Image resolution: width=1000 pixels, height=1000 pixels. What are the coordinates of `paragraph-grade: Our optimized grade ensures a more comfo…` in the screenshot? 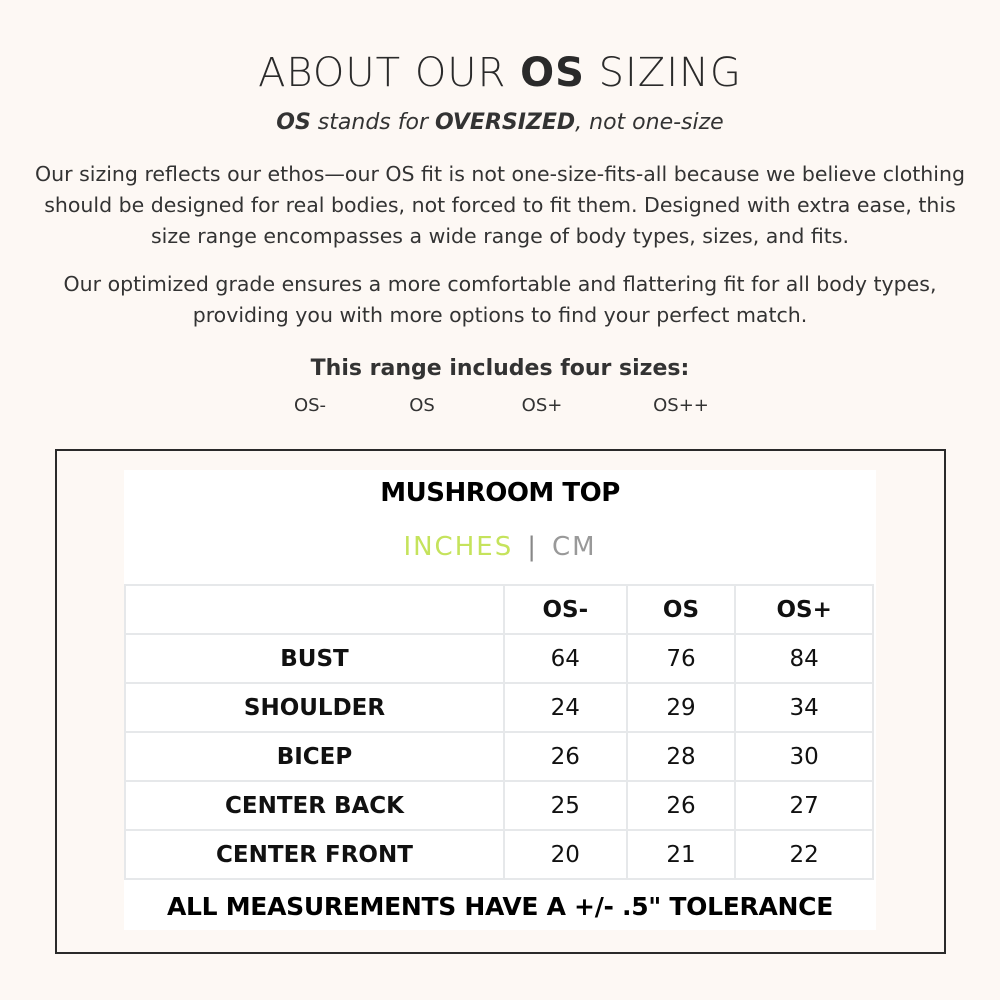 It's located at (500, 299).